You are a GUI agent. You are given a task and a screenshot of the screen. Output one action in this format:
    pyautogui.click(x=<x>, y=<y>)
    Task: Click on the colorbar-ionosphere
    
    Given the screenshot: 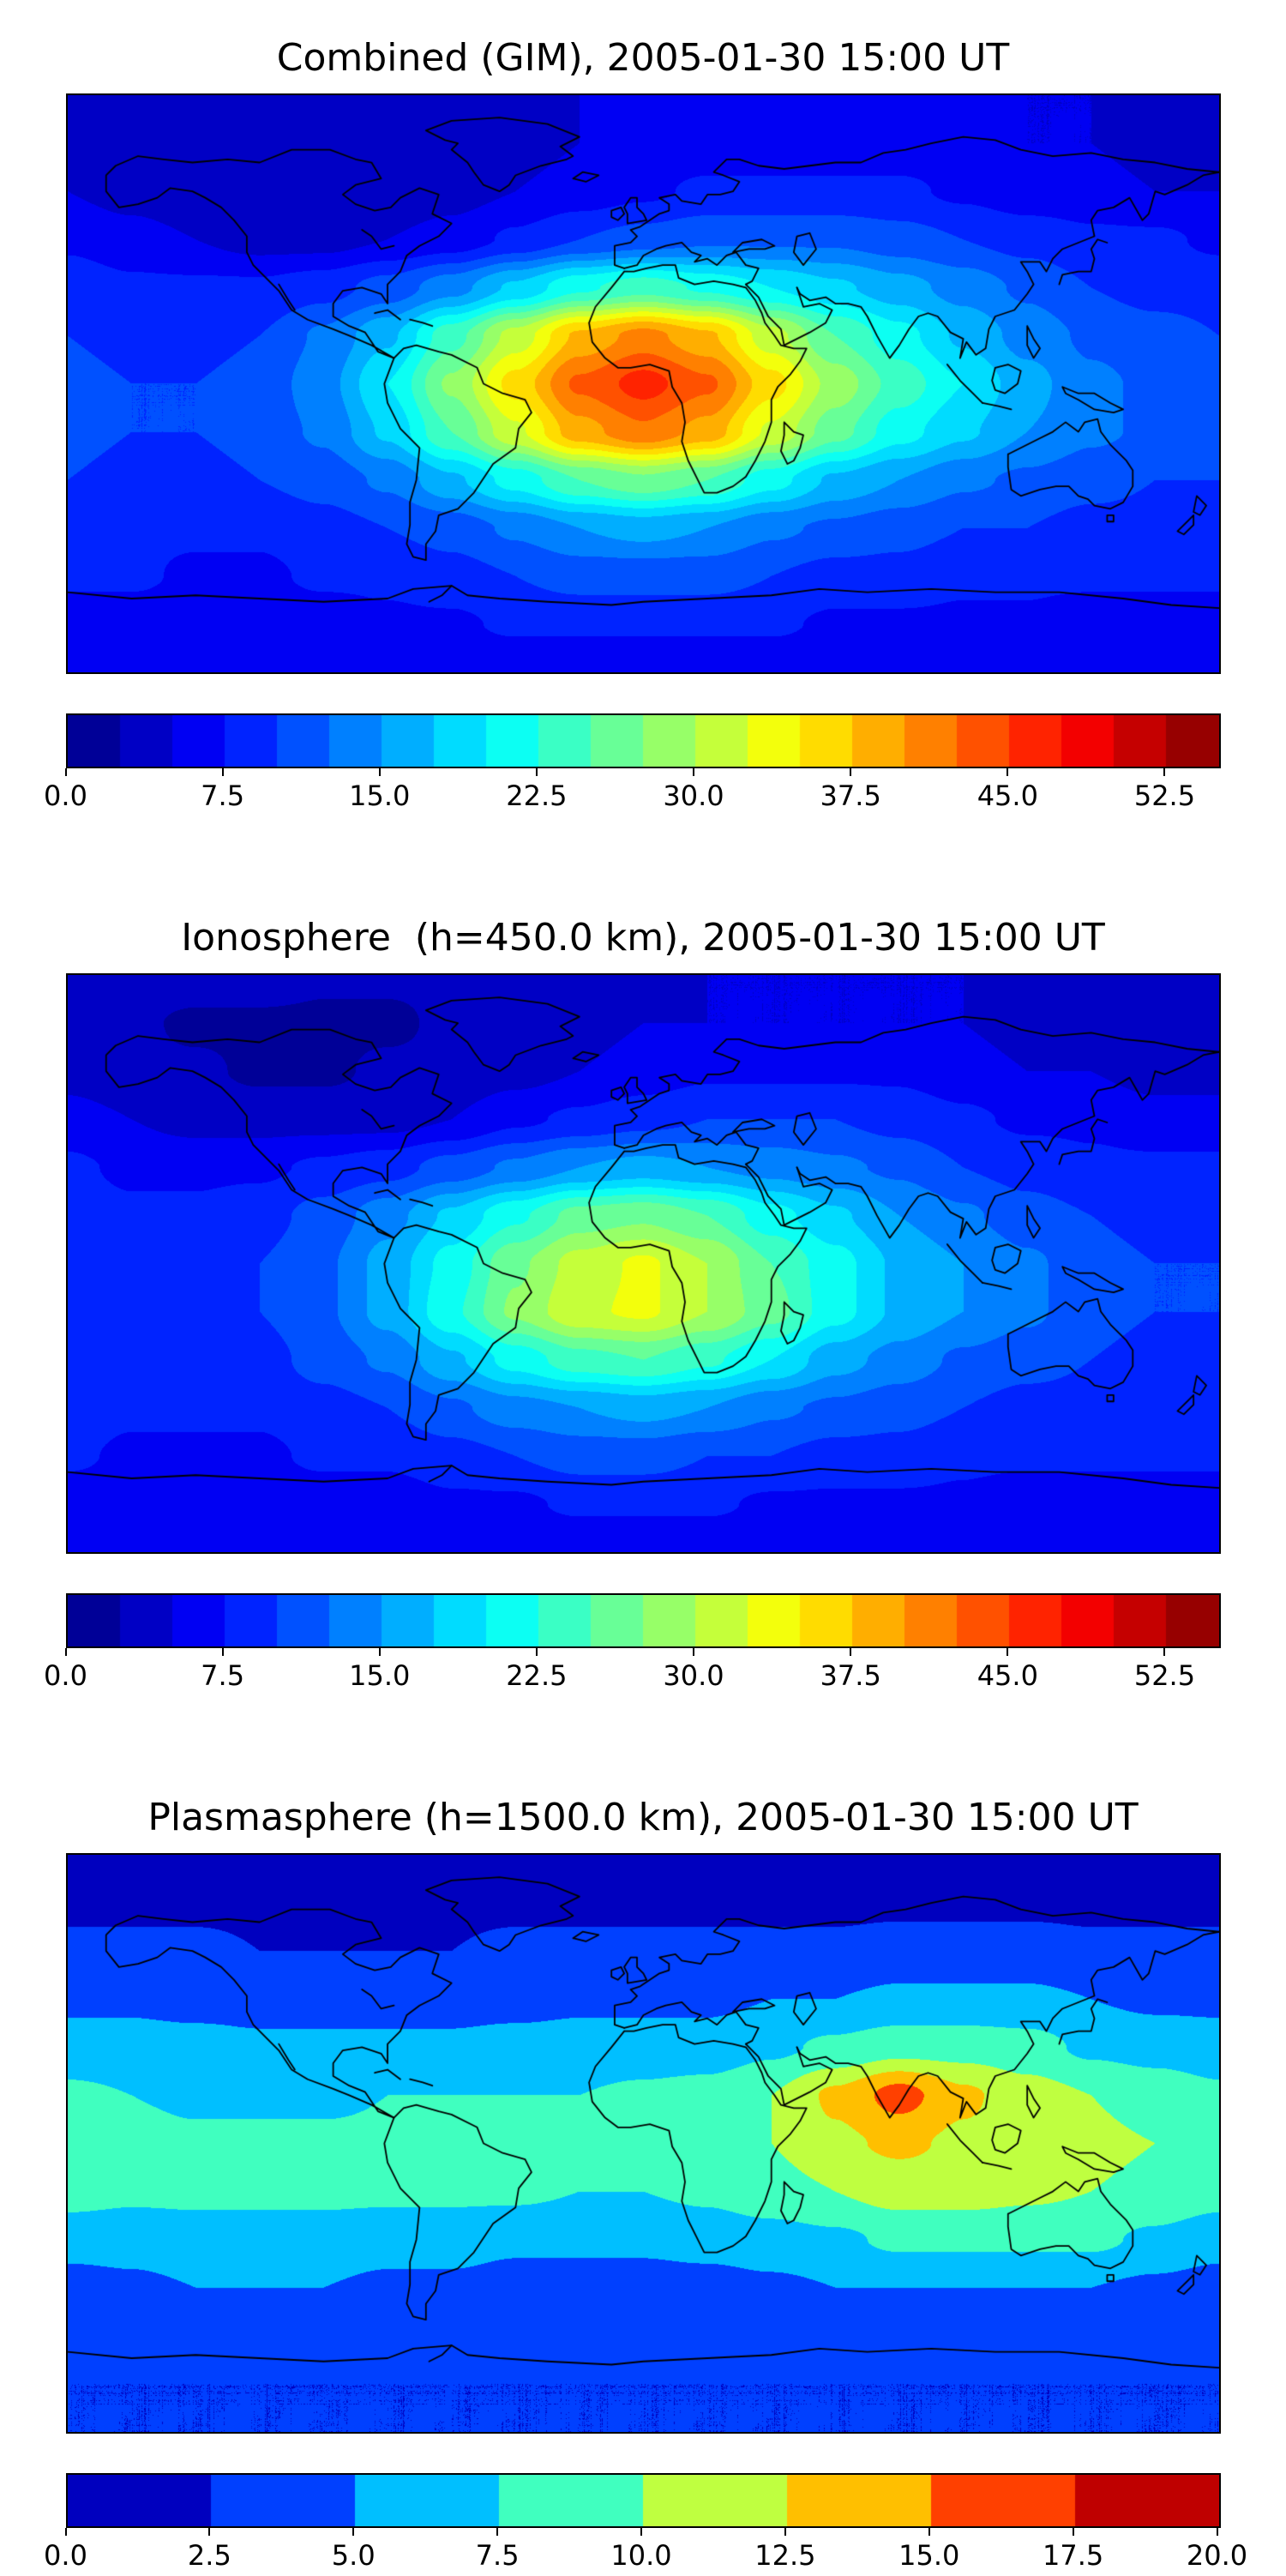 What is the action you would take?
    pyautogui.click(x=643, y=1620)
    